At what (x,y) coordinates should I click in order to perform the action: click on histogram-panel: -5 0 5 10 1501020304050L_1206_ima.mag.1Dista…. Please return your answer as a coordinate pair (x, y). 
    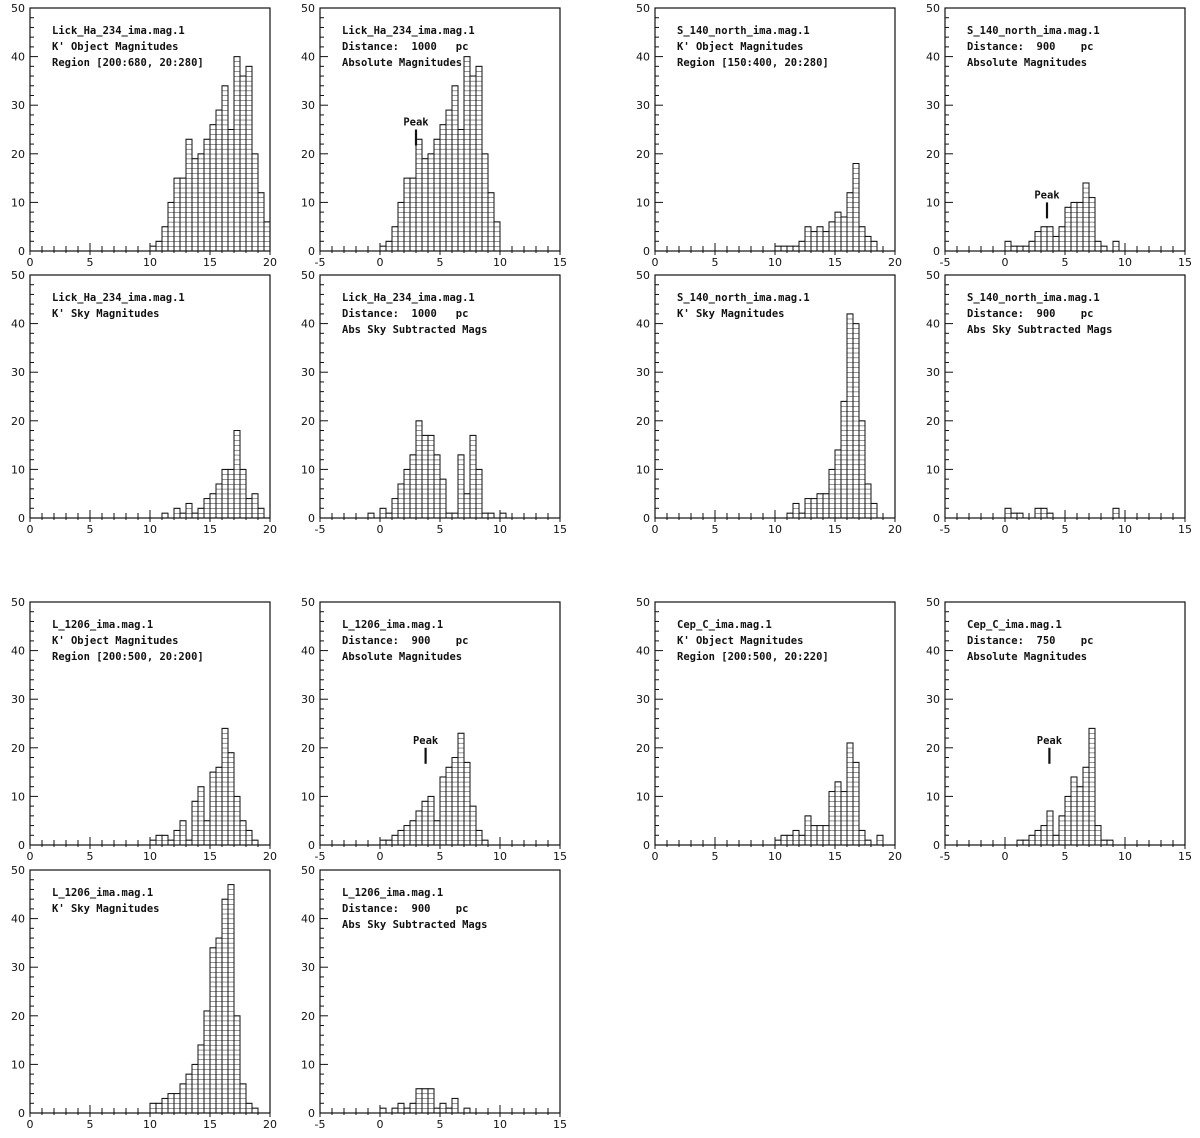
    Looking at the image, I should click on (434, 729).